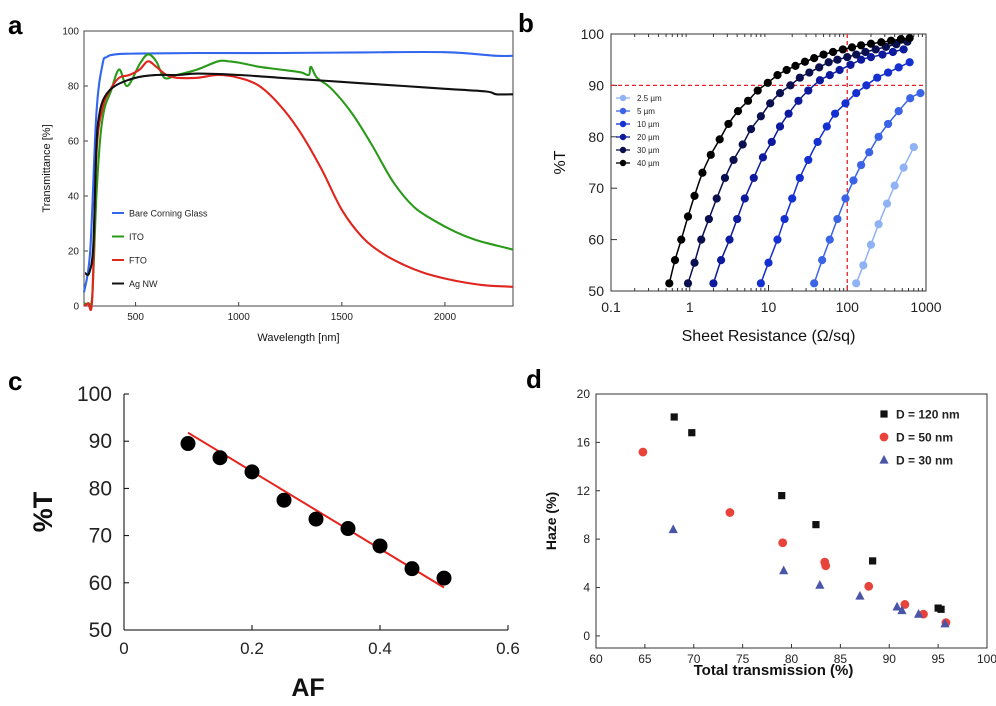 The width and height of the screenshot is (996, 706). What do you see at coordinates (74, 87) in the screenshot?
I see `y-tick-label-a: 80` at bounding box center [74, 87].